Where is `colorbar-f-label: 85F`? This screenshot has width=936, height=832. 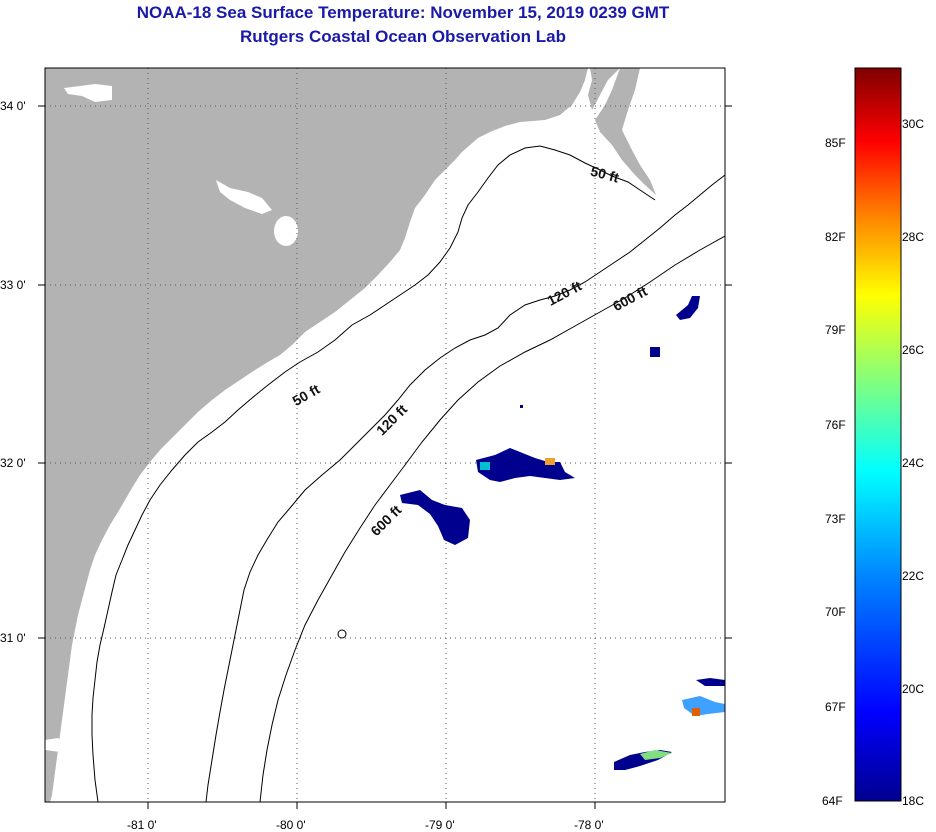 colorbar-f-label: 85F is located at coordinates (835, 143).